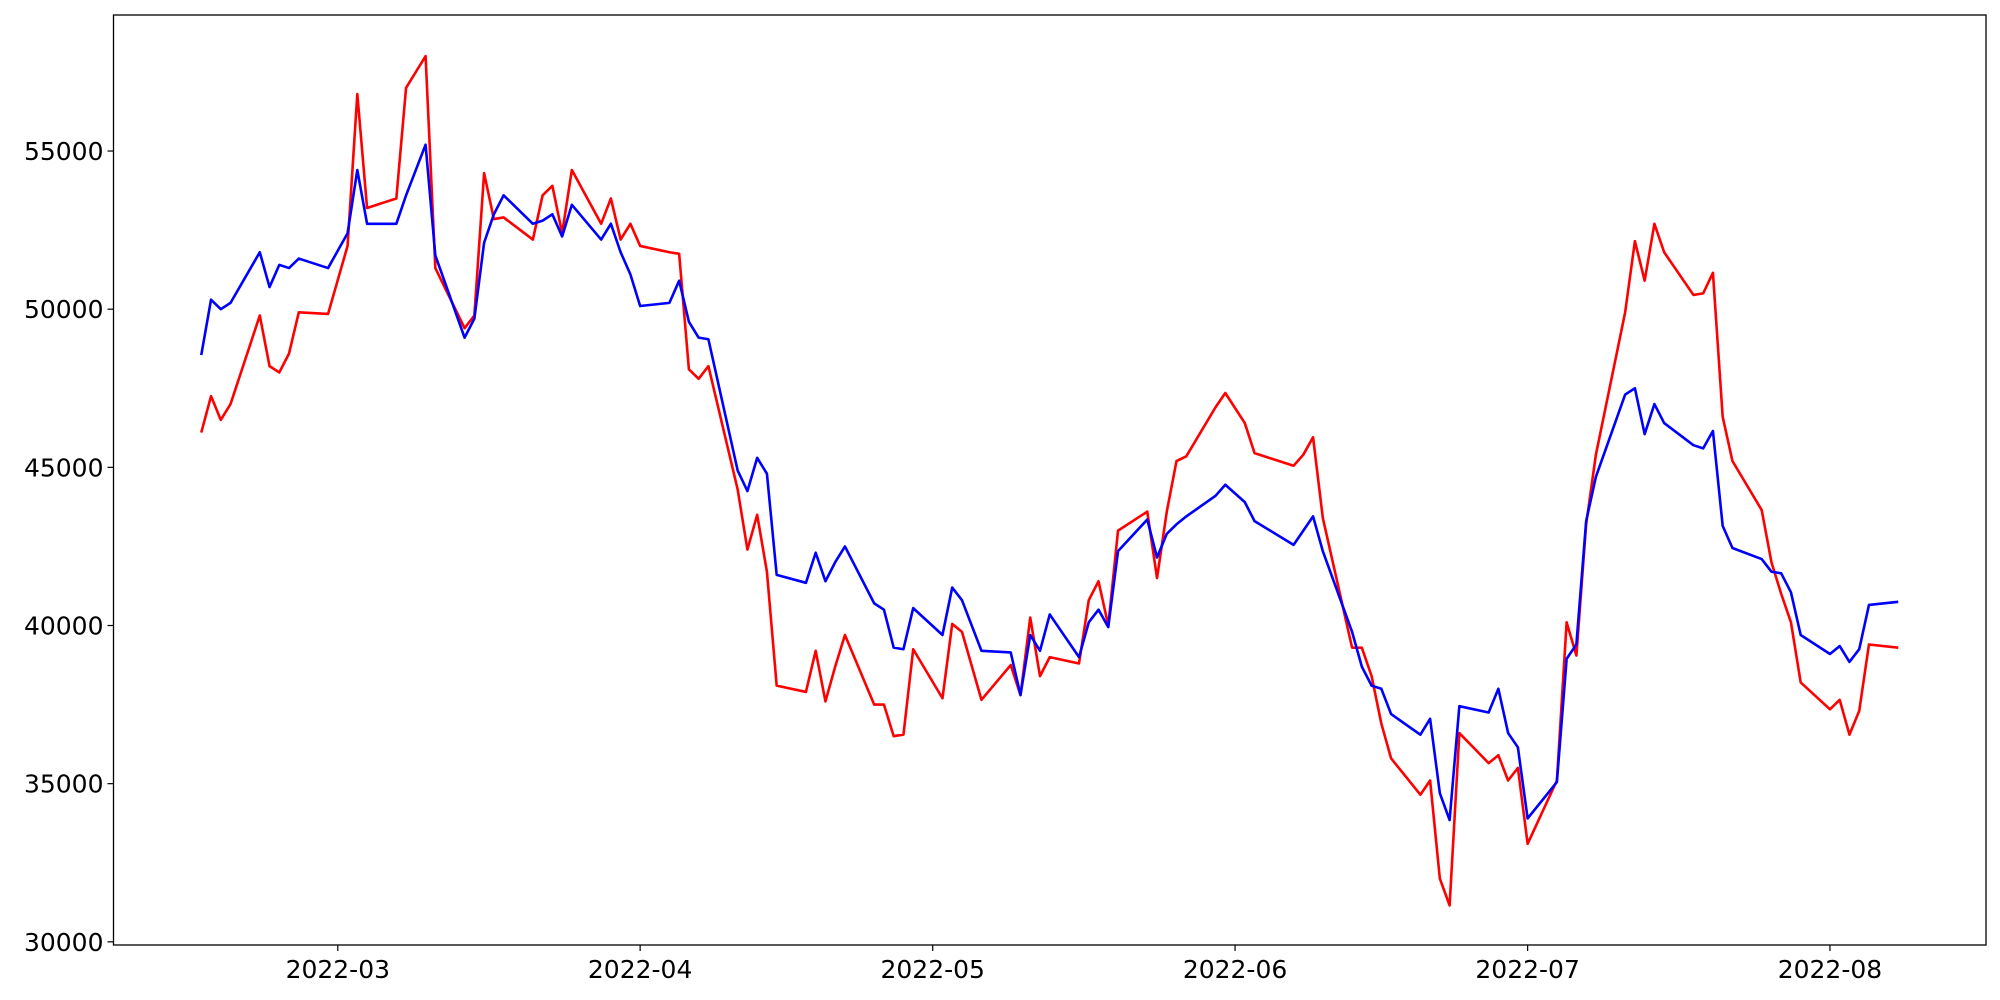 Image resolution: width=2000 pixels, height=1000 pixels. Describe the element at coordinates (64, 784) in the screenshot. I see `y-tick-label: 35000` at that location.